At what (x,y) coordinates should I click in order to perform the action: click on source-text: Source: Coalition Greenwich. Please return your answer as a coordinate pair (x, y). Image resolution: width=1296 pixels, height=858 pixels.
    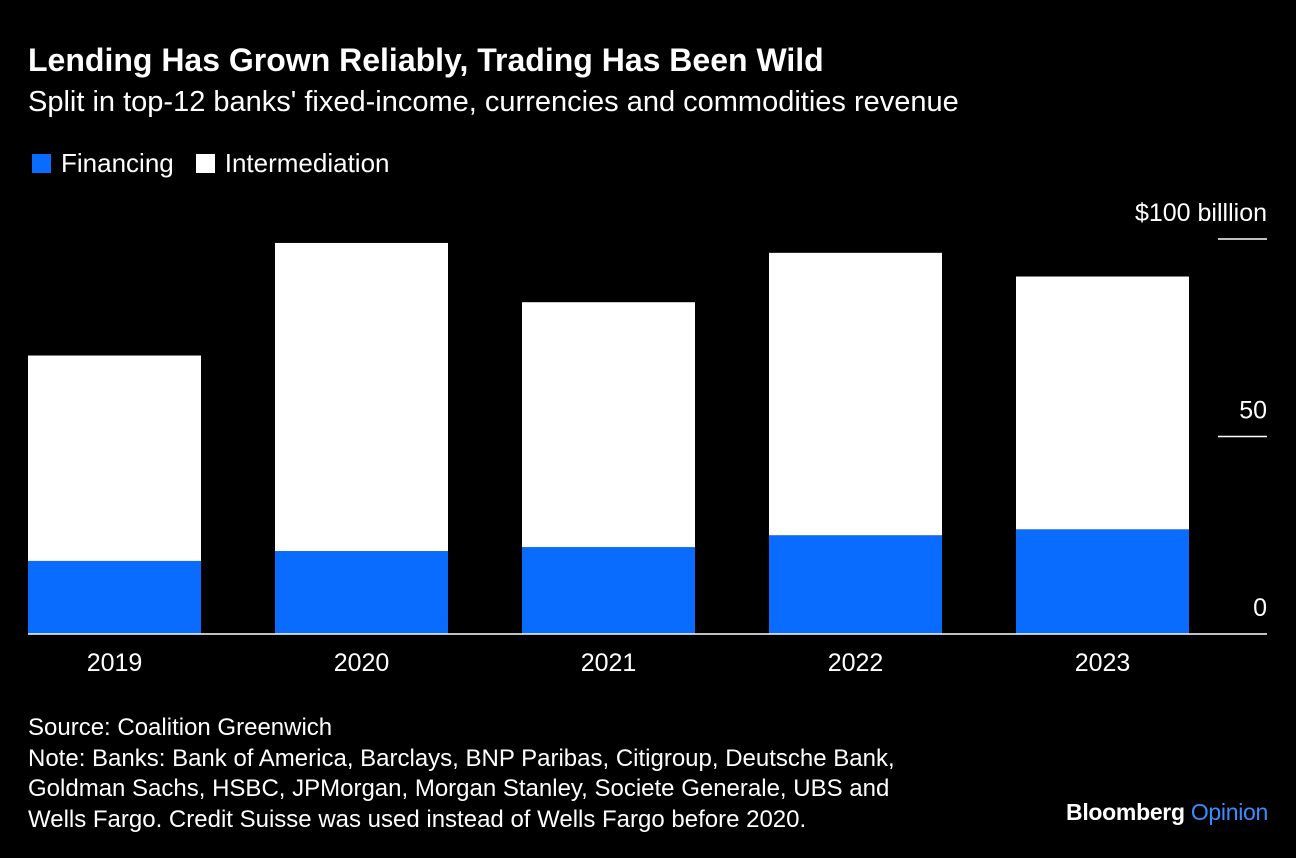
    Looking at the image, I should click on (180, 727).